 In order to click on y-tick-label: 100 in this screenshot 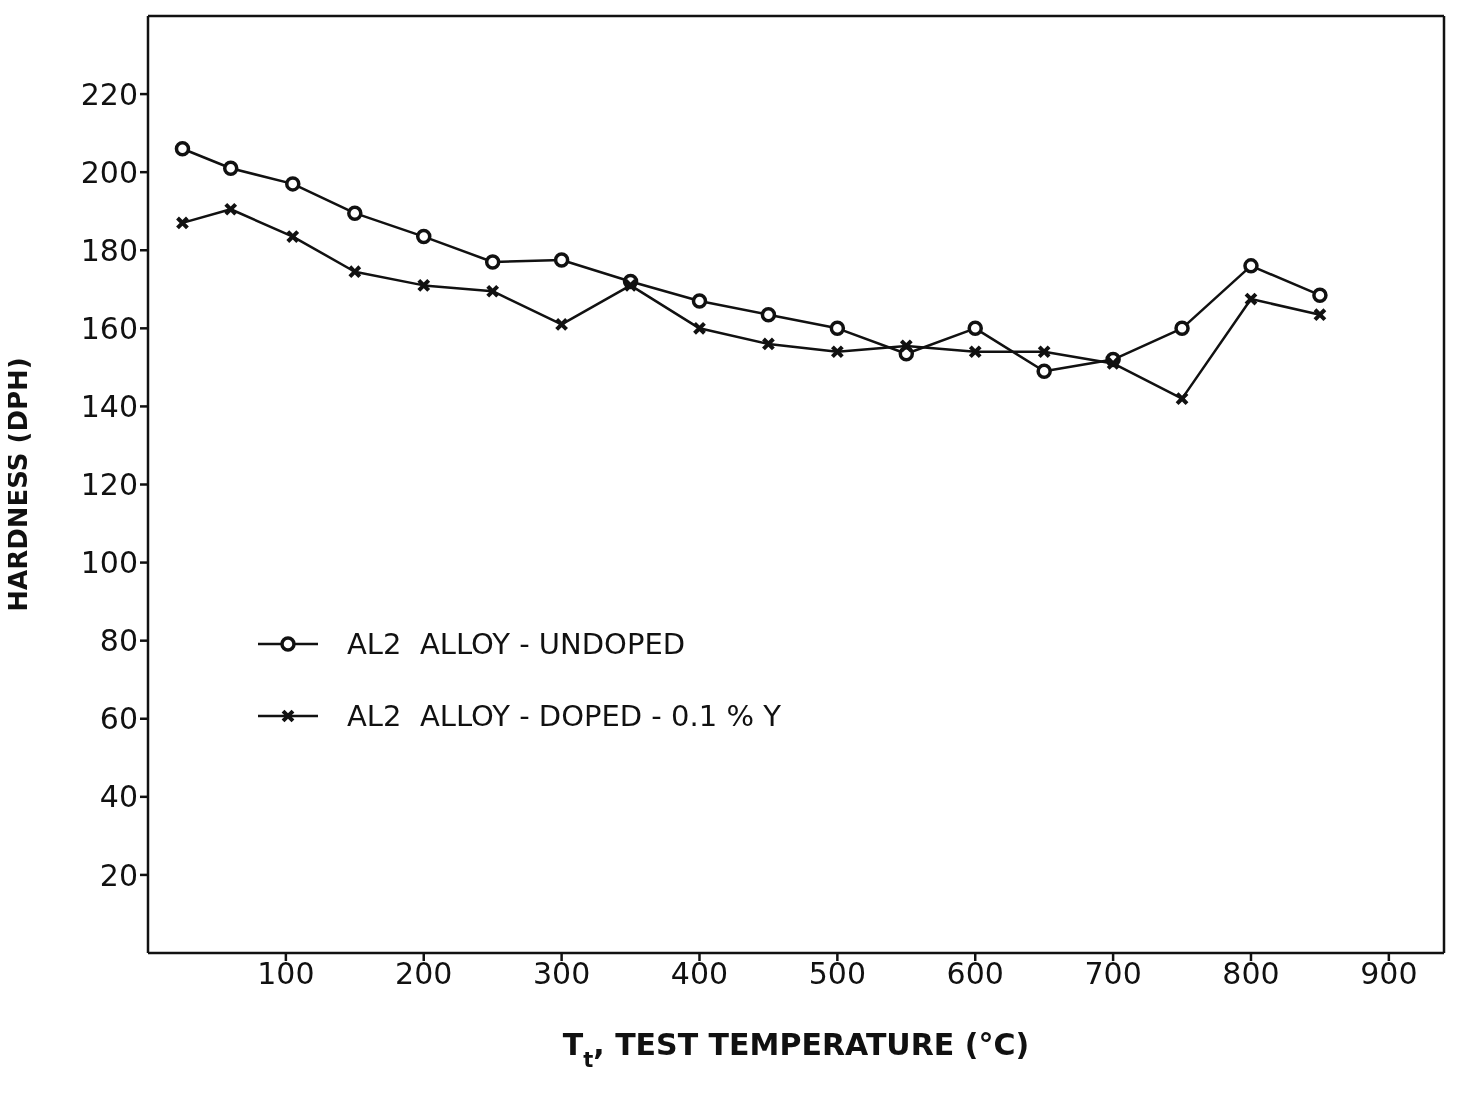, I will do `click(109, 563)`.